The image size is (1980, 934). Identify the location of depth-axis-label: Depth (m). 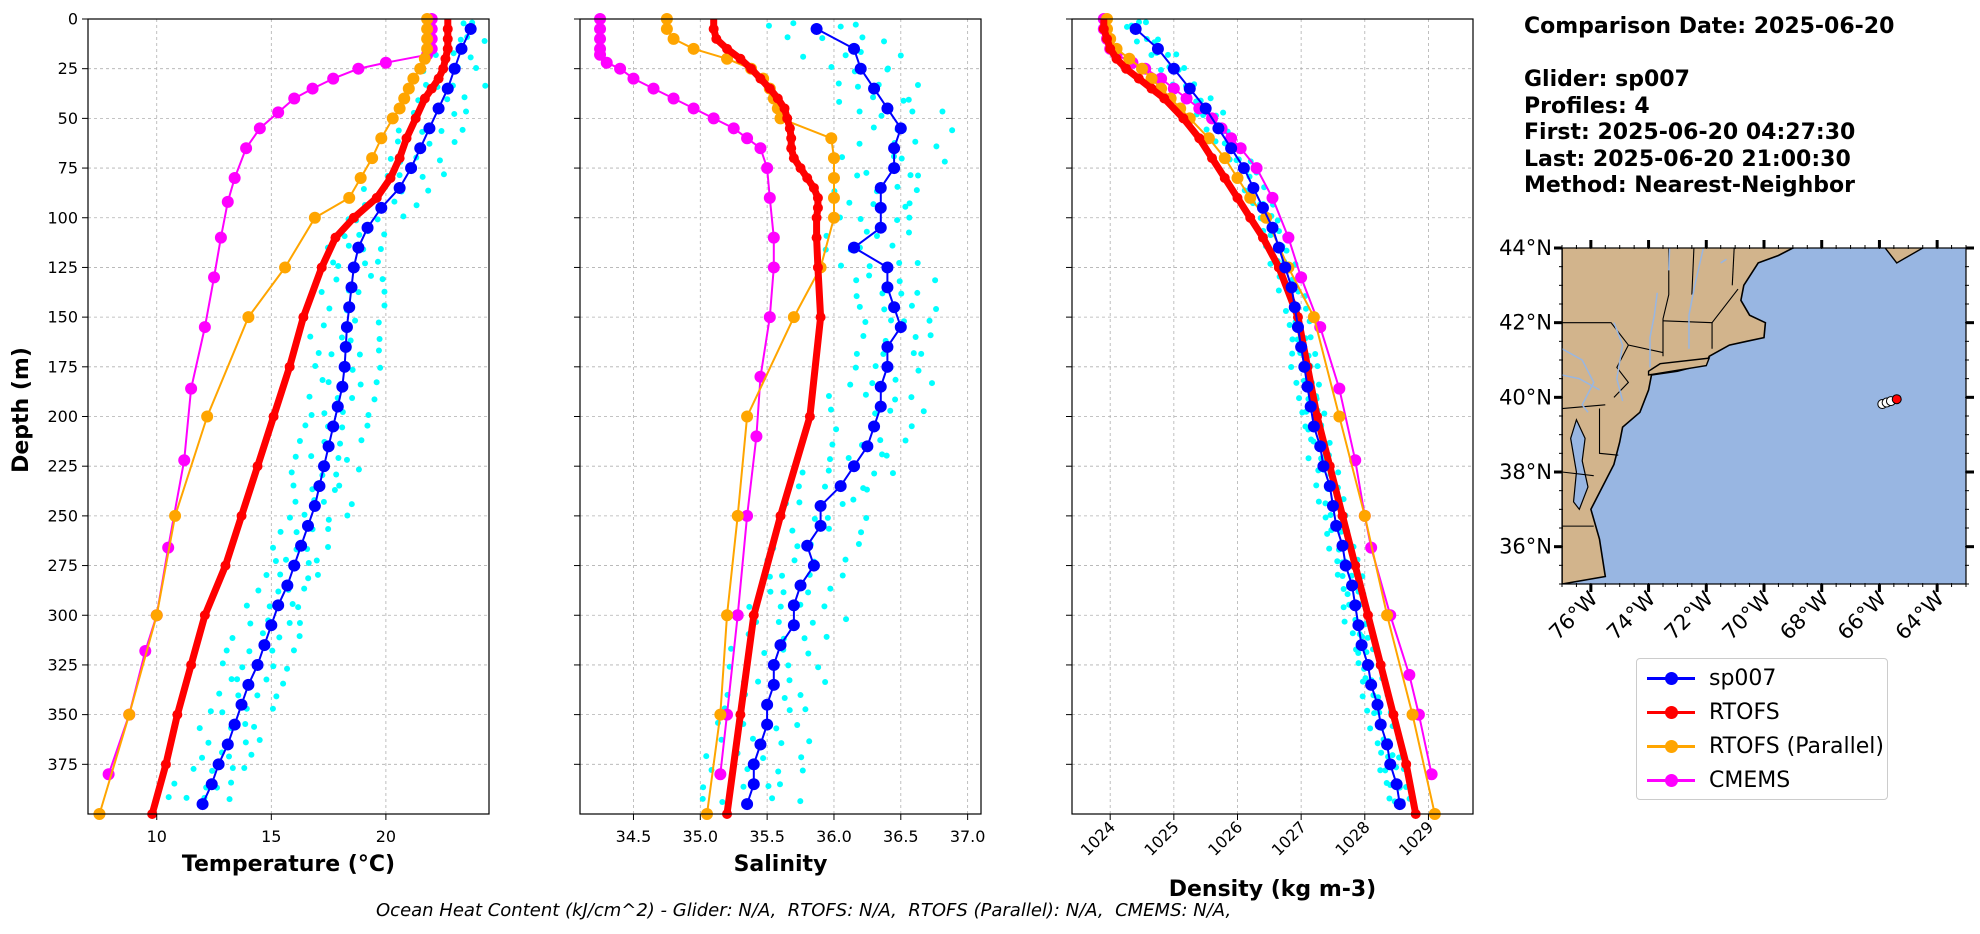
(21, 410).